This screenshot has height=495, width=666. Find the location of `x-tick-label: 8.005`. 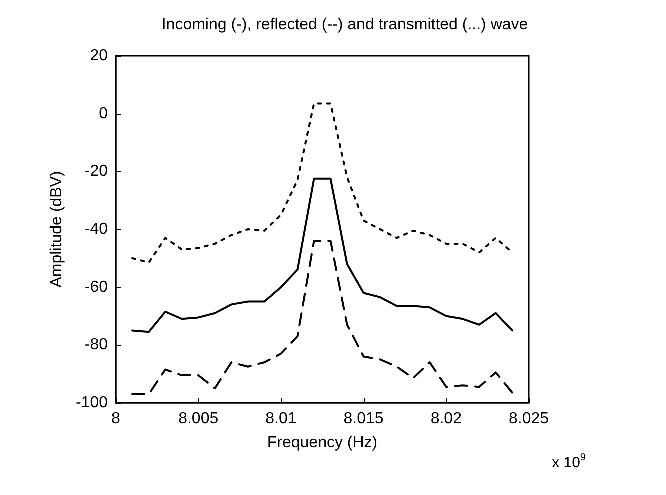

x-tick-label: 8.005 is located at coordinates (198, 419).